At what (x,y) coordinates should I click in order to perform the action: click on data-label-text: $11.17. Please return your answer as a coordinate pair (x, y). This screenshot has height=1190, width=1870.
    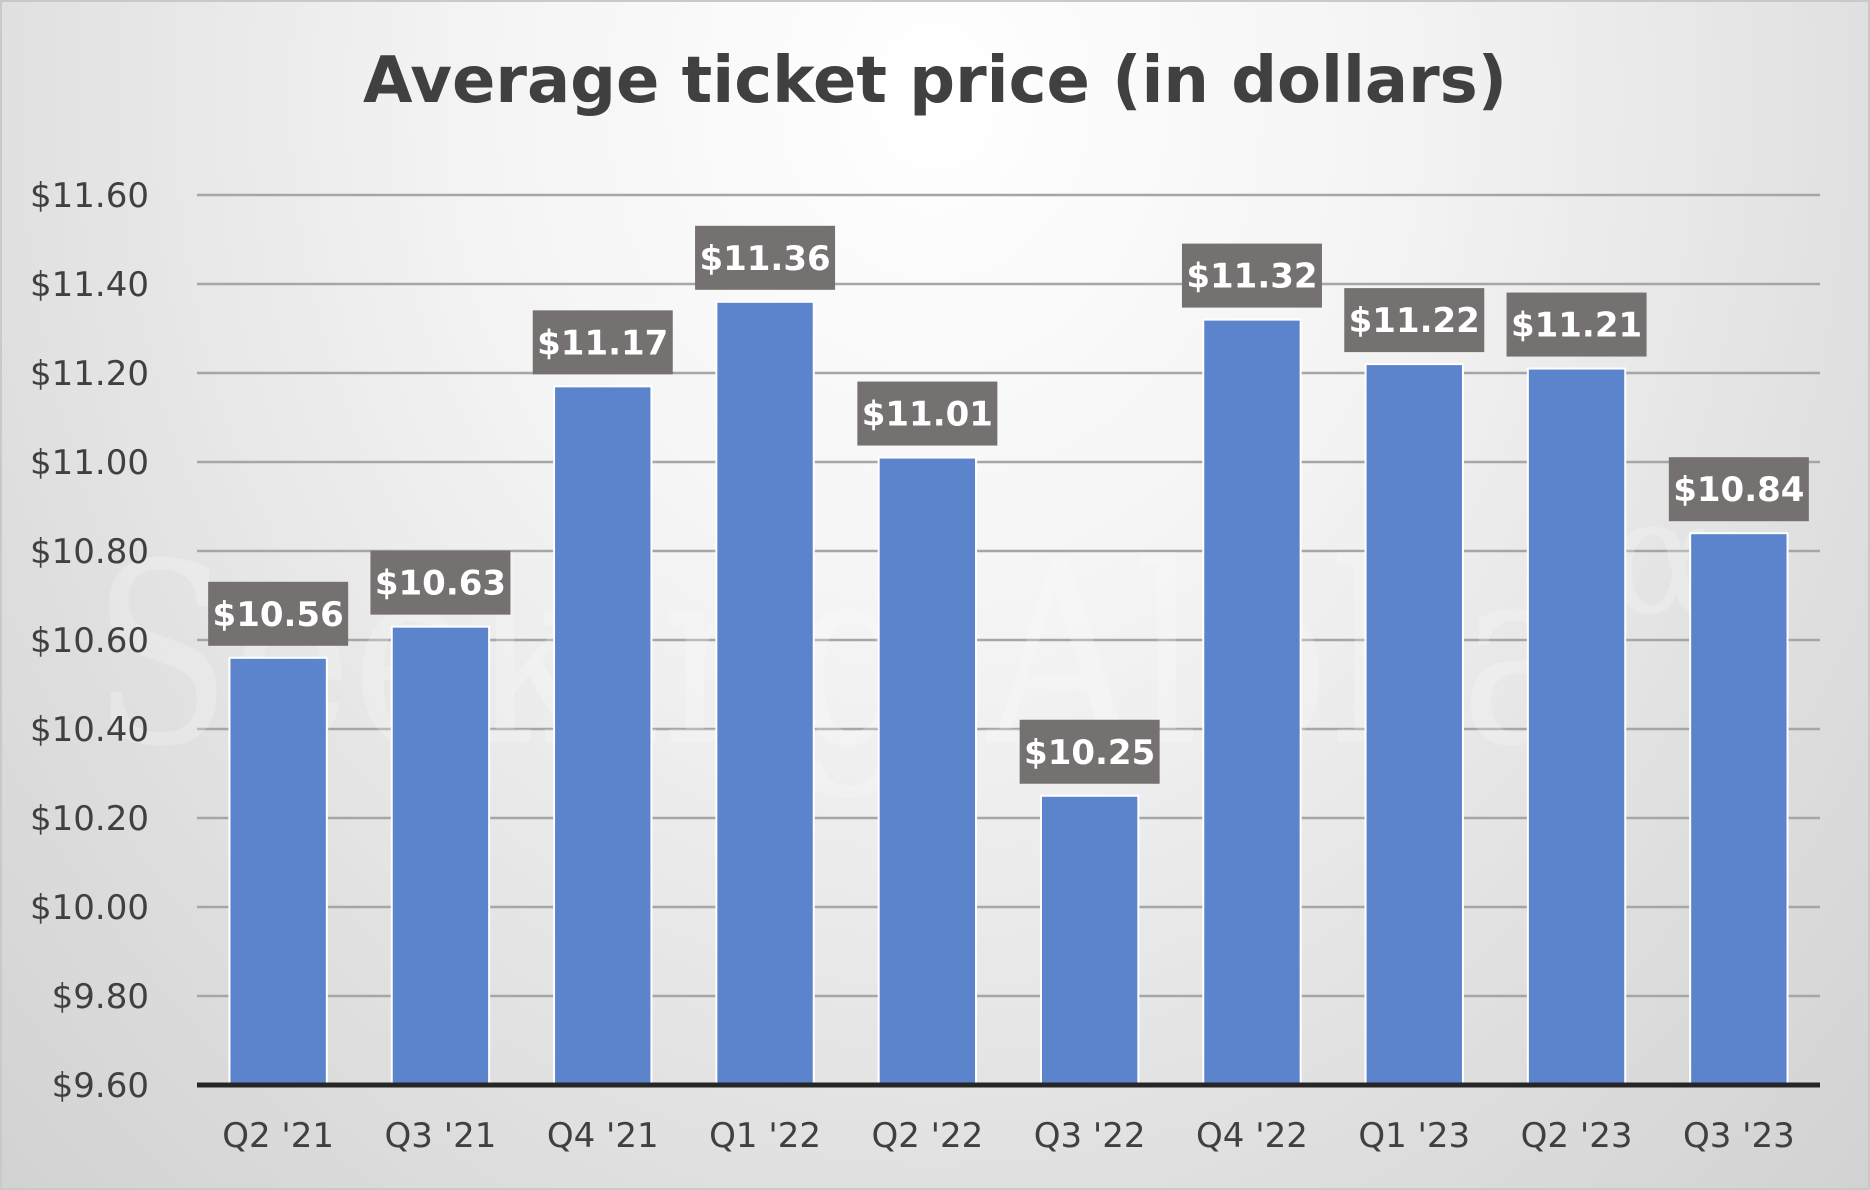
    Looking at the image, I should click on (602, 343).